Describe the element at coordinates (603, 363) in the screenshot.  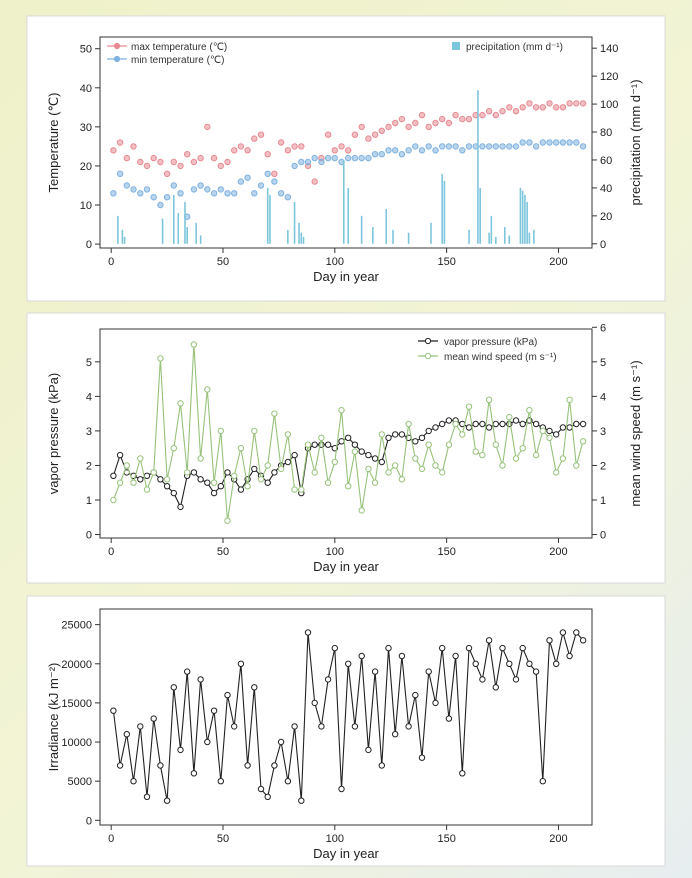
I see `y-right-tick-label: 5` at that location.